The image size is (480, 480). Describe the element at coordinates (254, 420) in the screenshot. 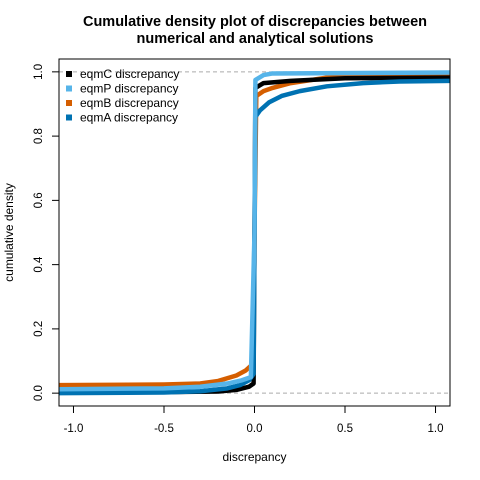

I see `x-axis: -1.0 -0.5 0.0 0.5 1.0` at that location.